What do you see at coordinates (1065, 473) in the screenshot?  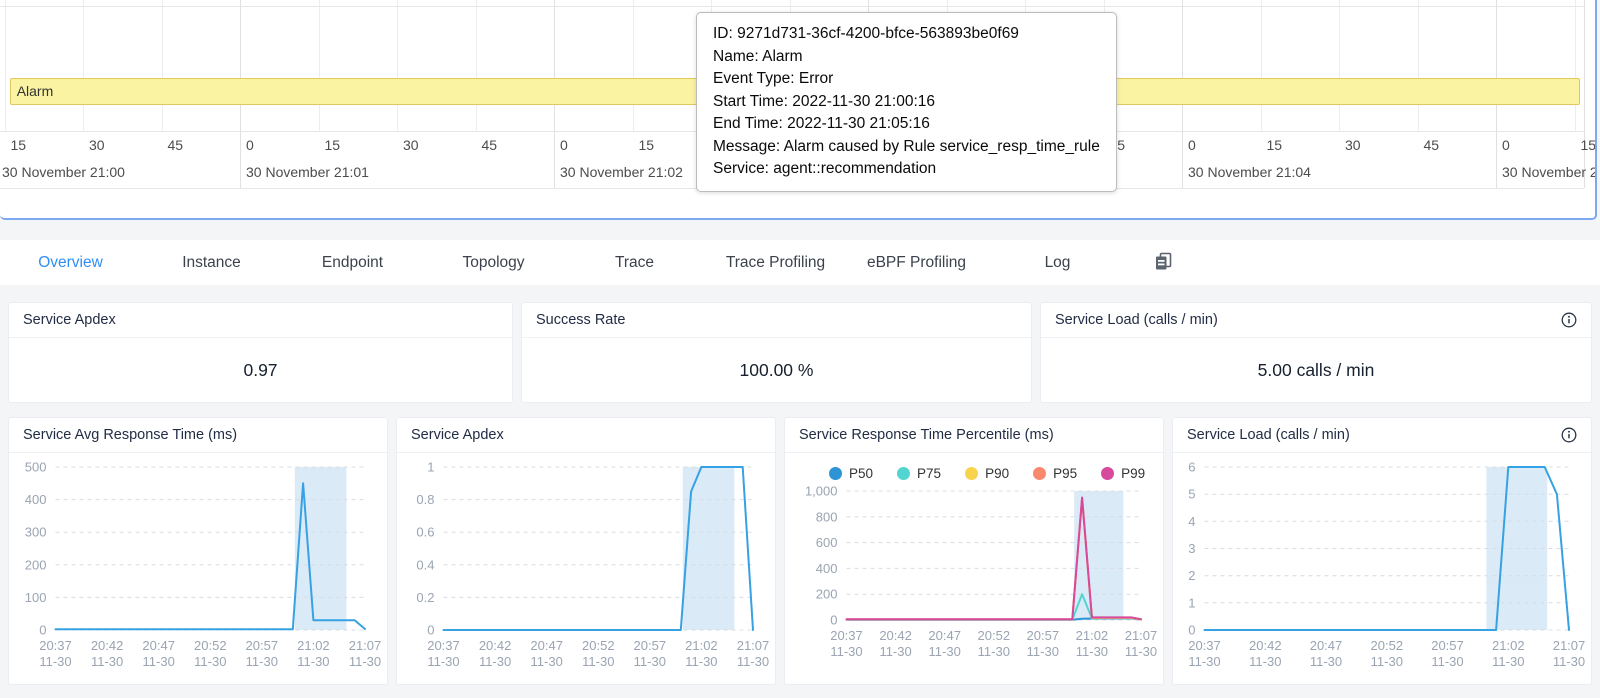 I see `legend-label: P95` at bounding box center [1065, 473].